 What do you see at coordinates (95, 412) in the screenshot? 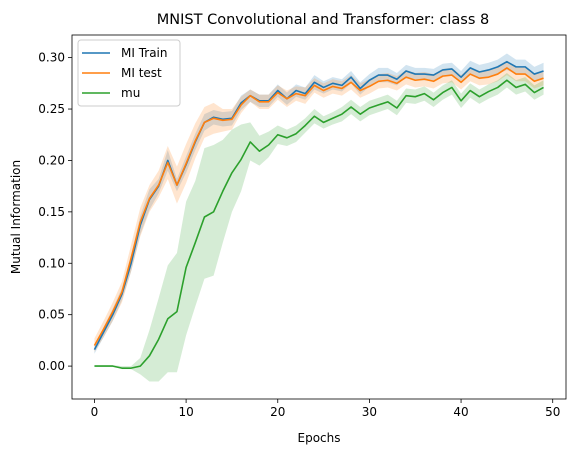
I see `x-tick-label: 0` at bounding box center [95, 412].